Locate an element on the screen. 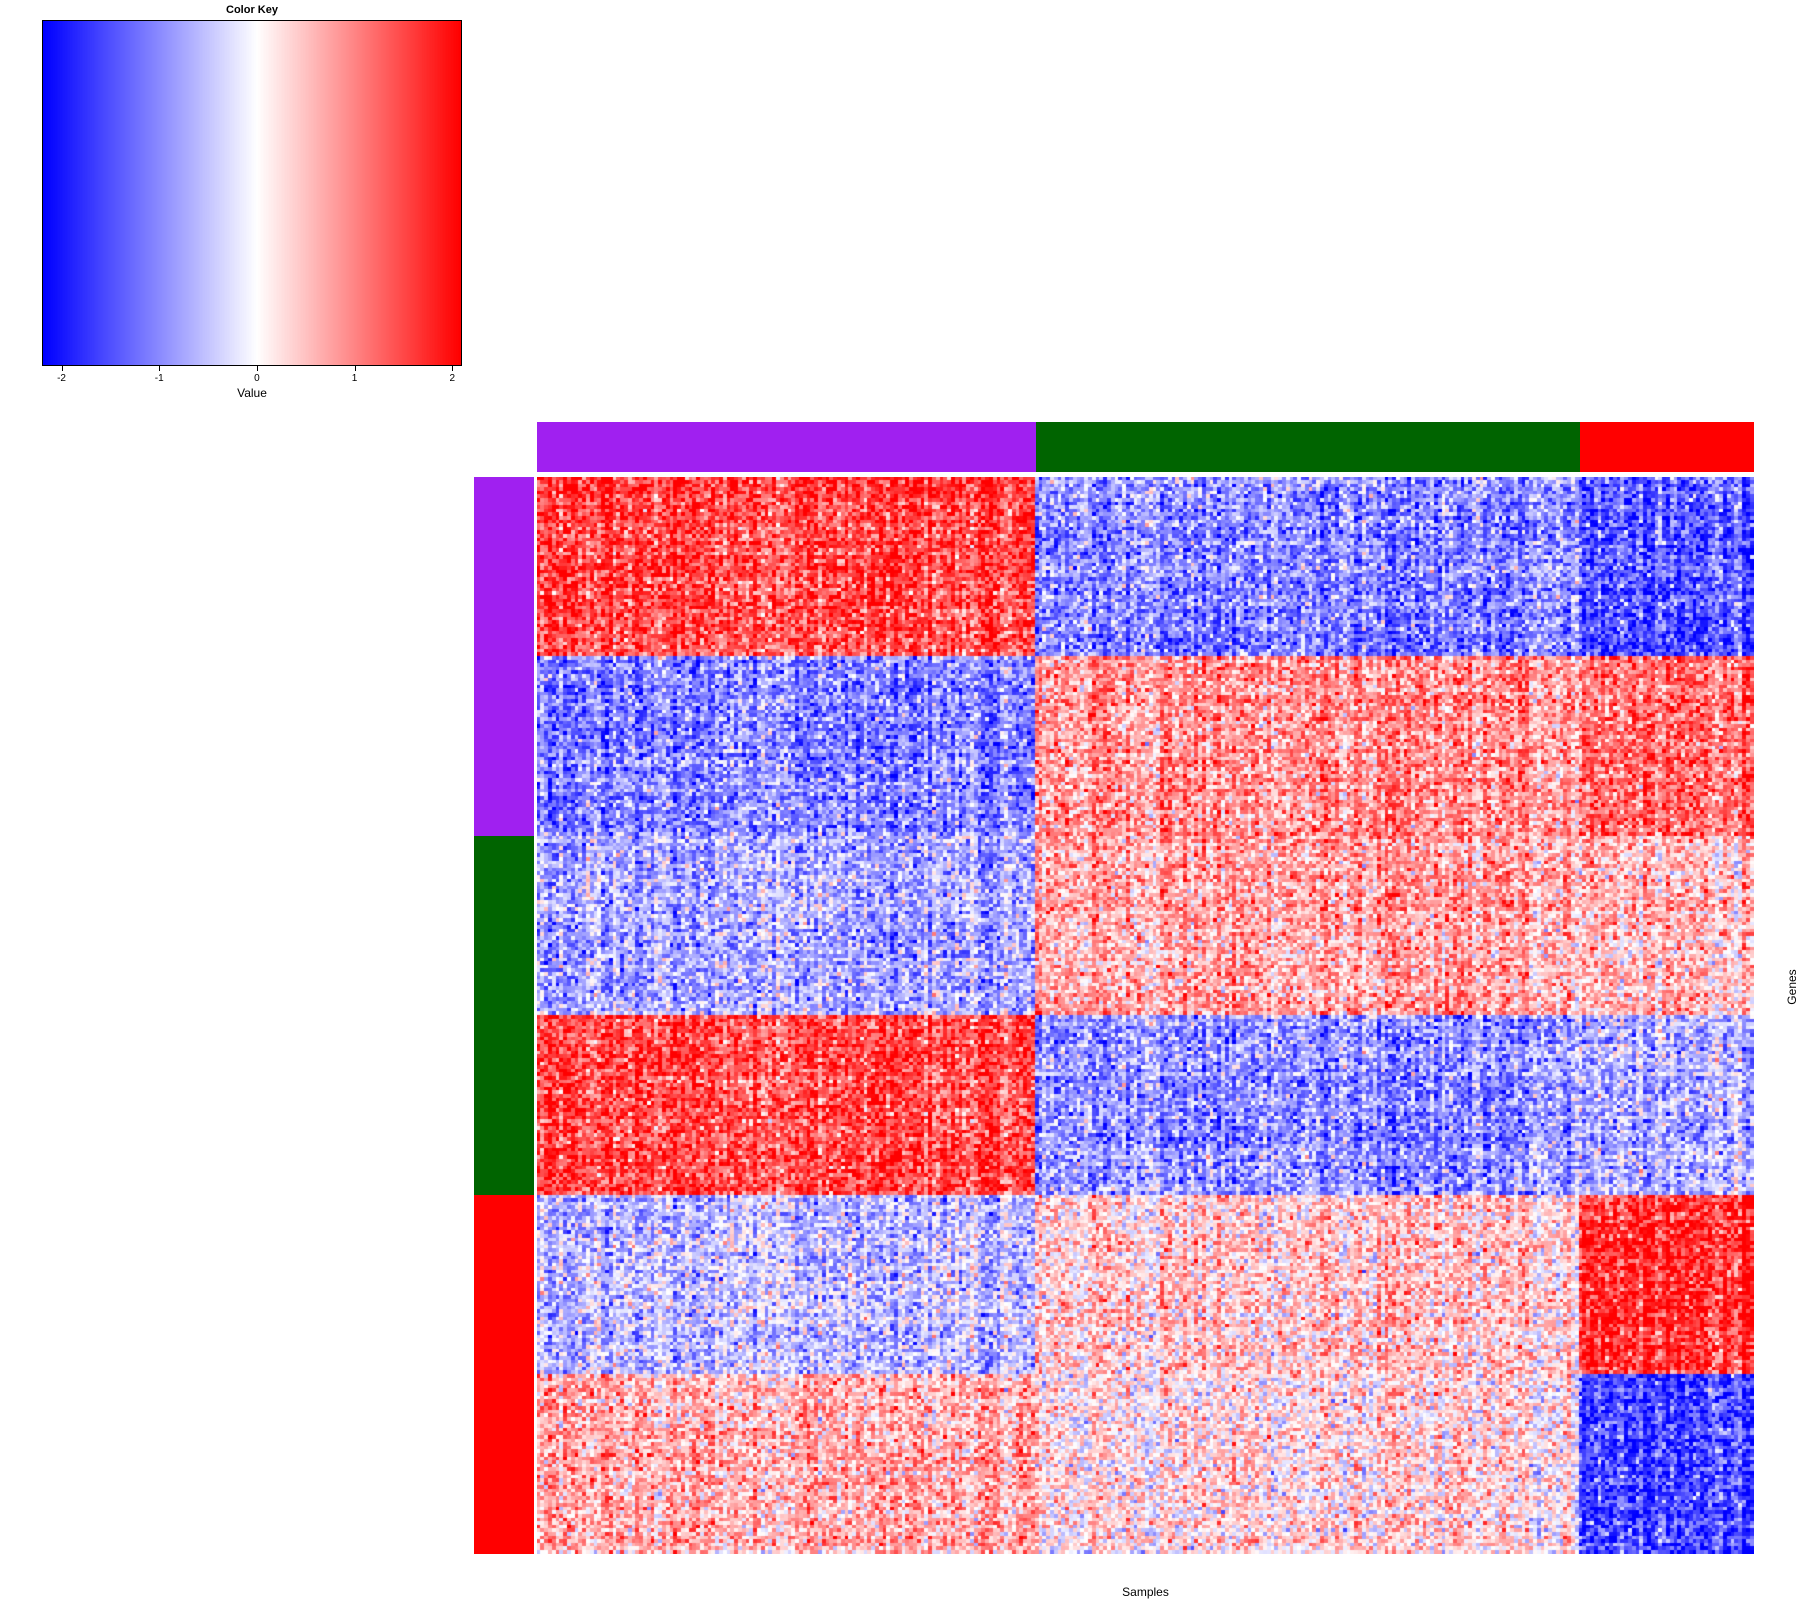  row-group-green is located at coordinates (504, 1015).